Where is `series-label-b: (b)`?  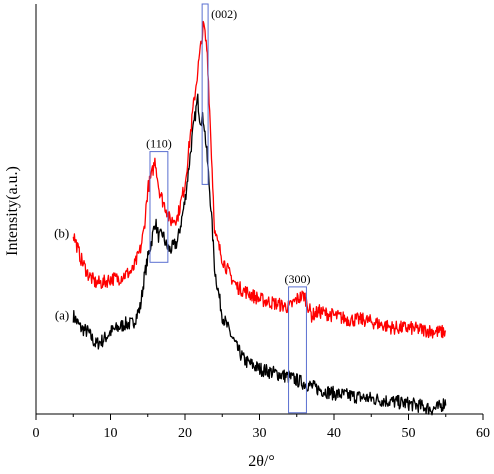
series-label-b: (b) is located at coordinates (61, 233).